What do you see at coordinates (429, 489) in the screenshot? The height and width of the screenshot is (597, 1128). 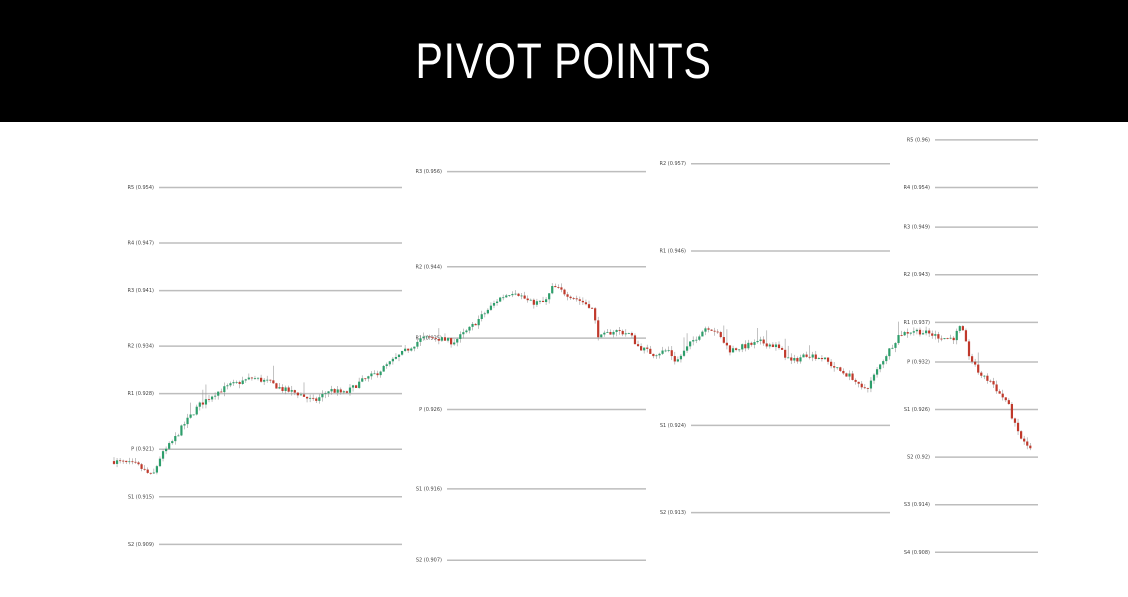 I see `pivot-label-1-4: S1 (0.916)` at bounding box center [429, 489].